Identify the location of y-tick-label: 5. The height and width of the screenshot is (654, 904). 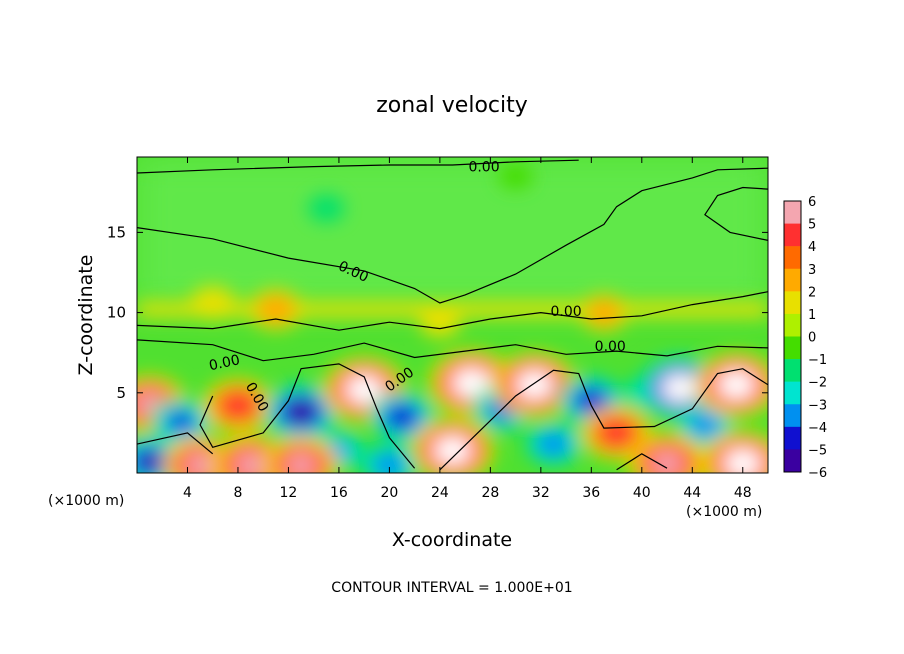
(121, 393).